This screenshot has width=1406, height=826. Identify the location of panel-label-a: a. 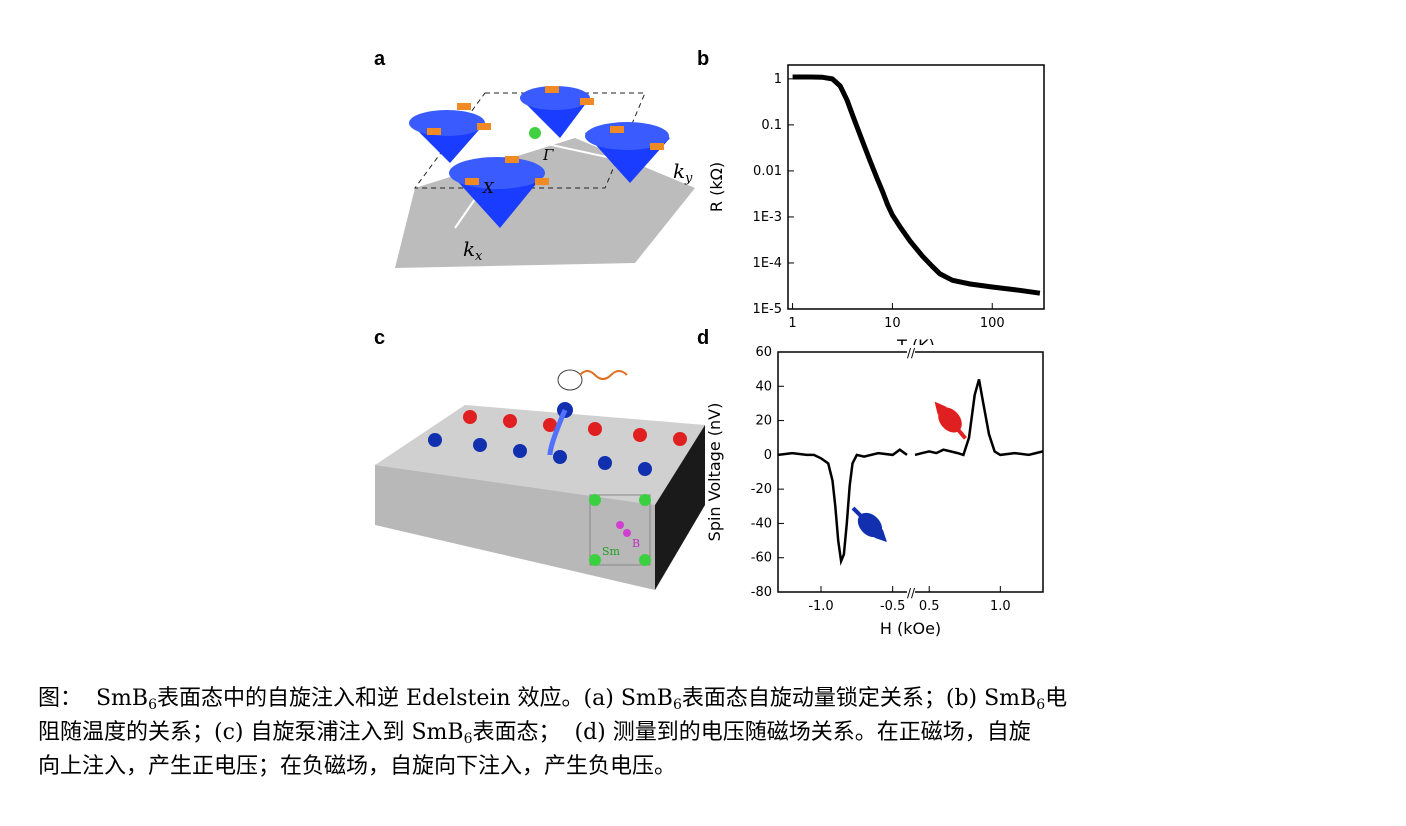
(380, 59).